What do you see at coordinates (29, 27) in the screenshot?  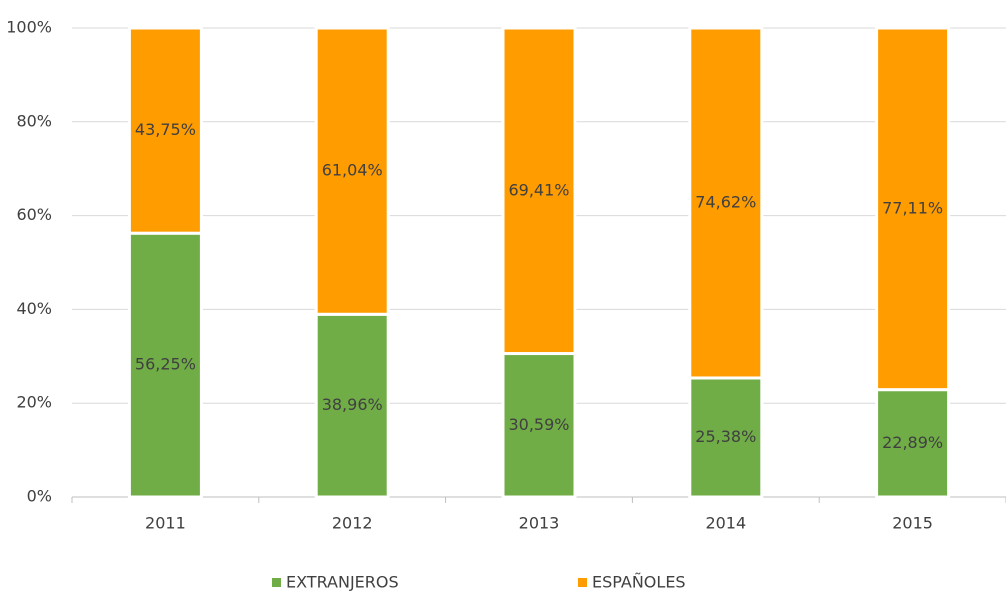 I see `y-tick-label: 100%` at bounding box center [29, 27].